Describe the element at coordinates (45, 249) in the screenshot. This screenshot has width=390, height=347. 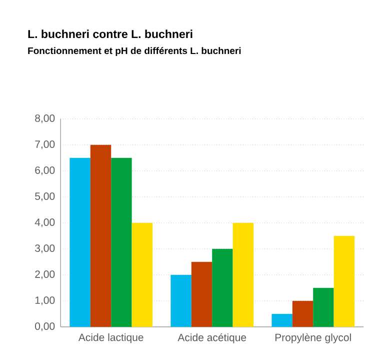
I see `y-tick-label: 3,00` at that location.